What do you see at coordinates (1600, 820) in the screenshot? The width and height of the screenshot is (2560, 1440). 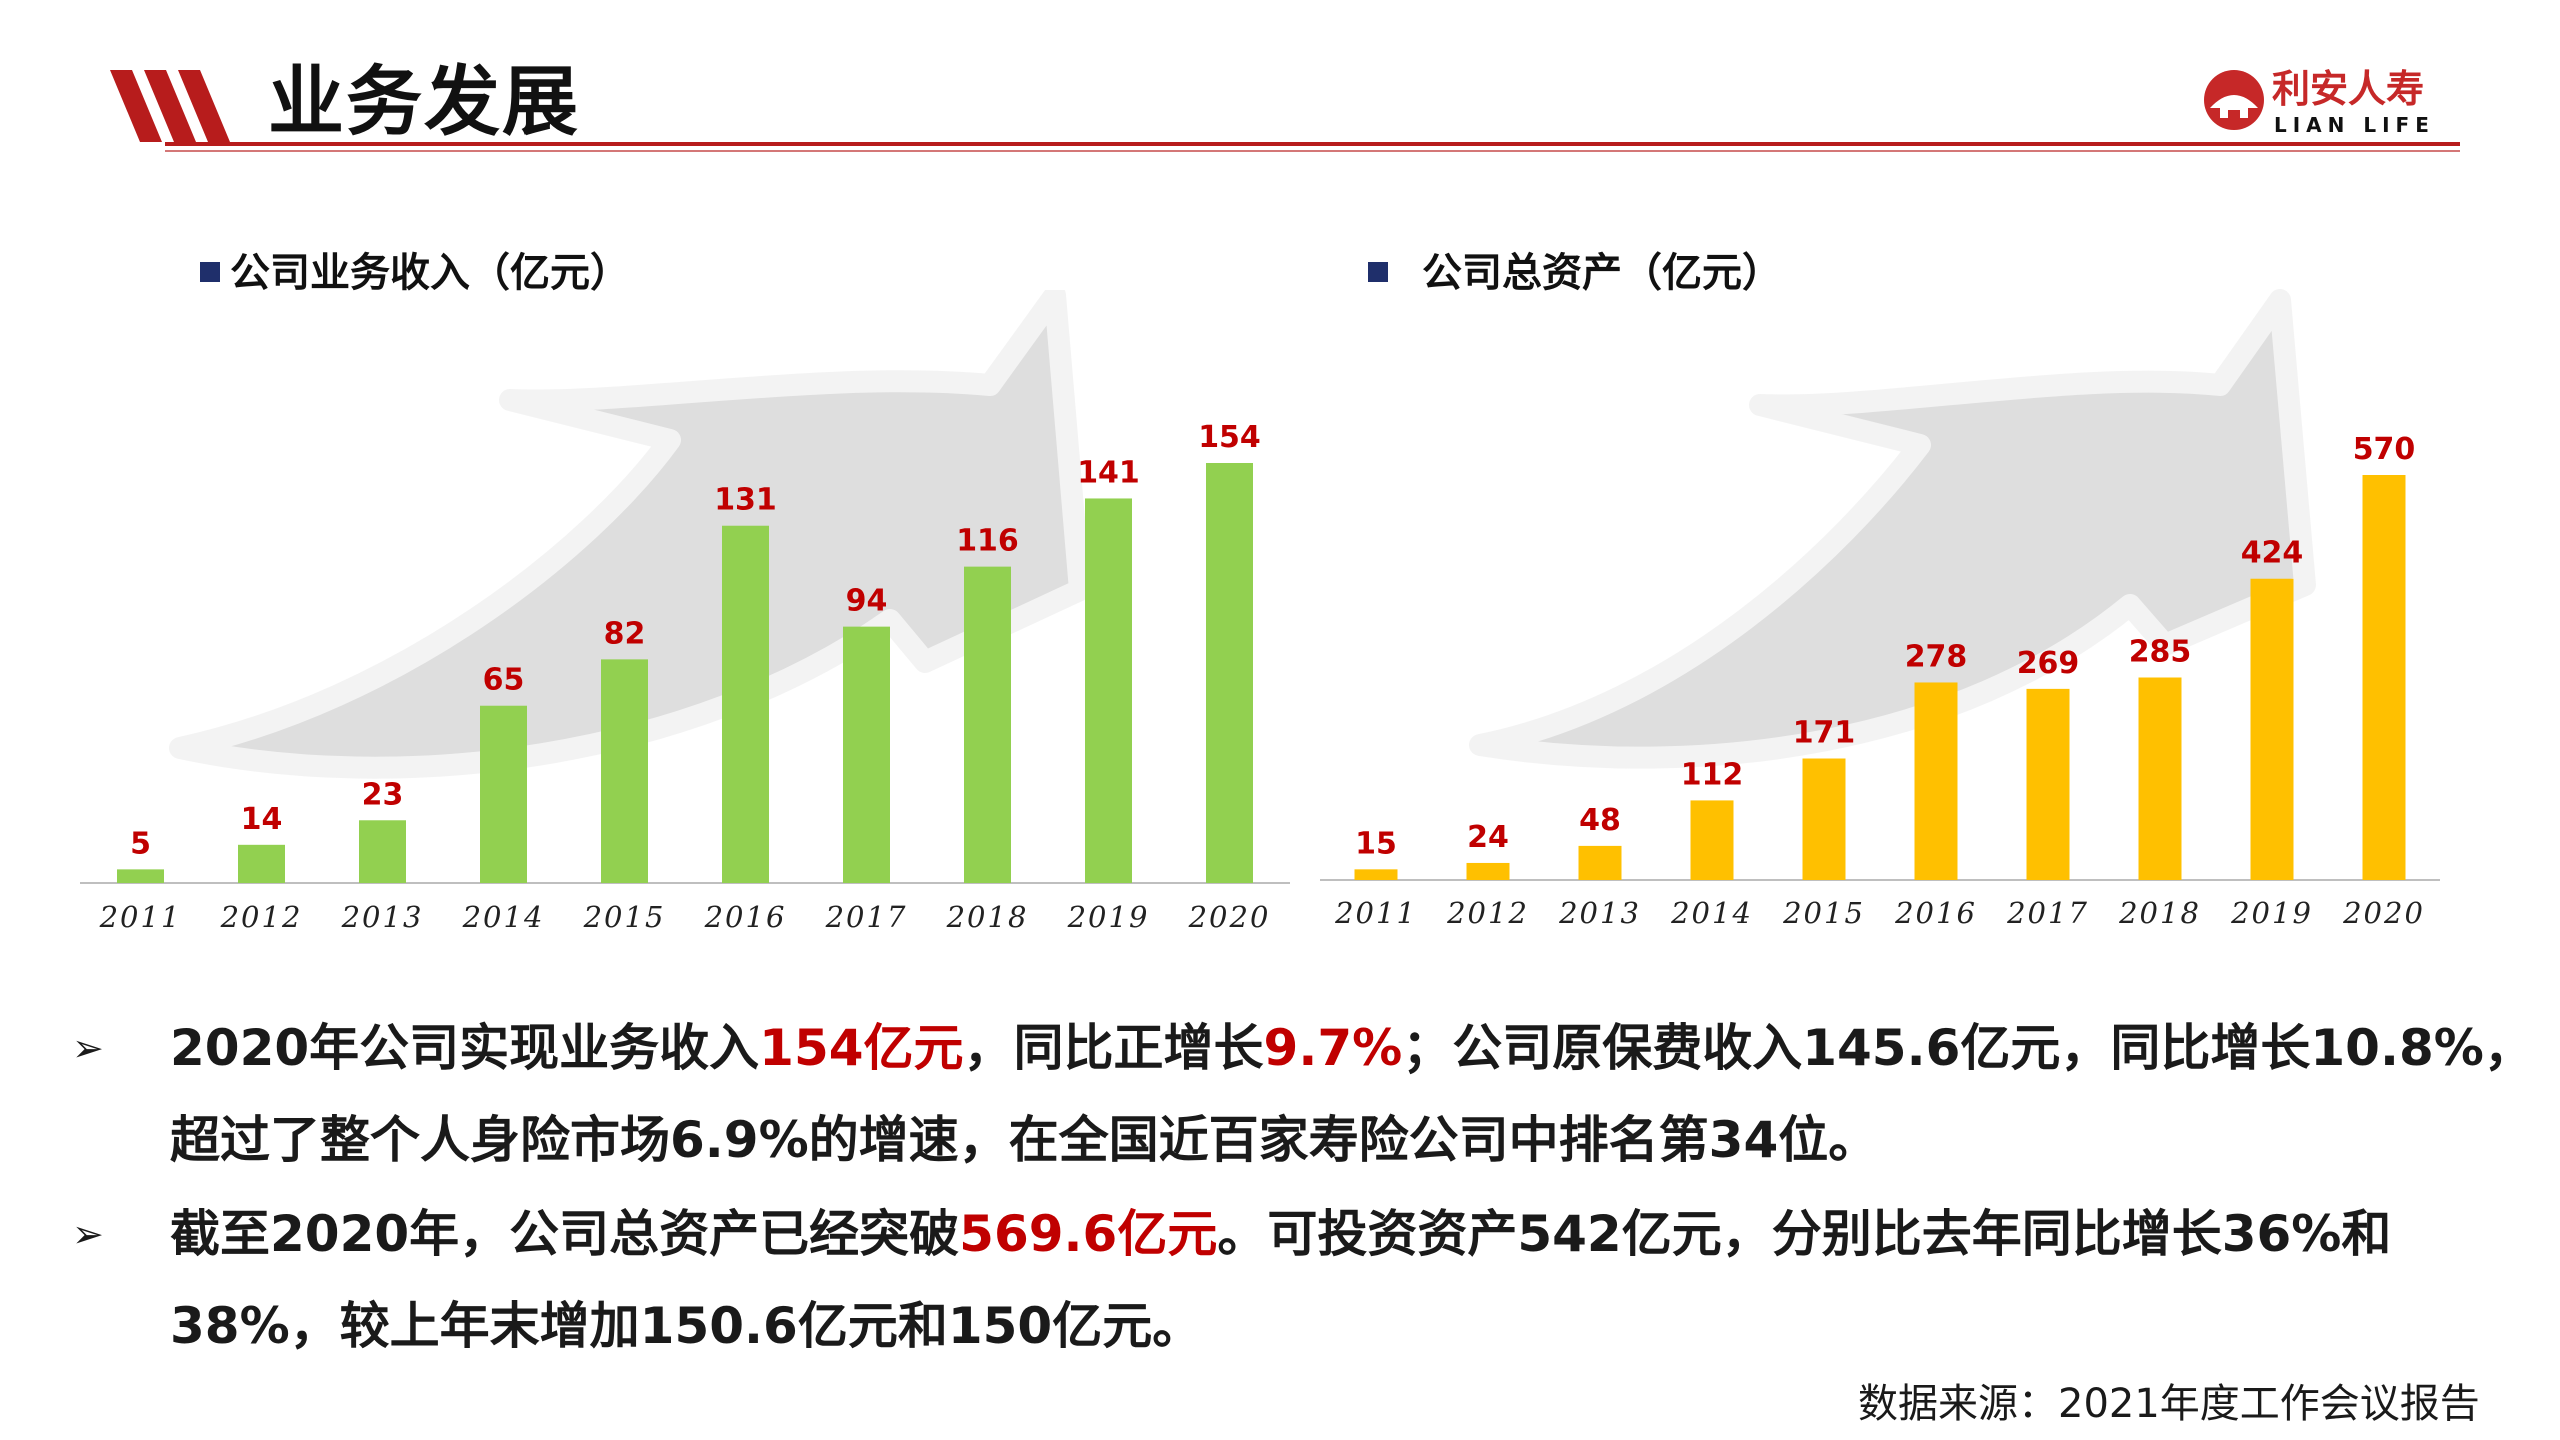 I see `data-label: 48` at bounding box center [1600, 820].